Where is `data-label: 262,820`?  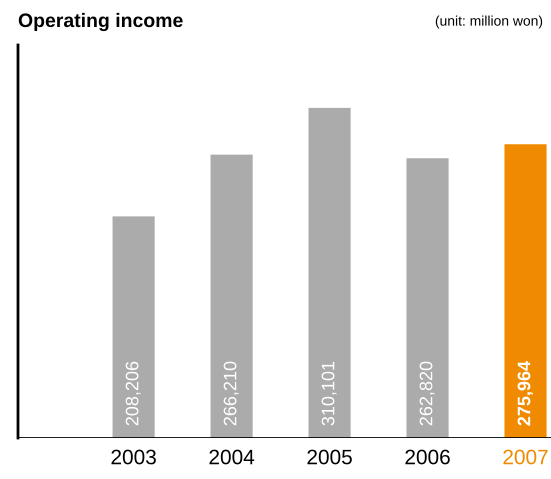
data-label: 262,820 is located at coordinates (427, 394).